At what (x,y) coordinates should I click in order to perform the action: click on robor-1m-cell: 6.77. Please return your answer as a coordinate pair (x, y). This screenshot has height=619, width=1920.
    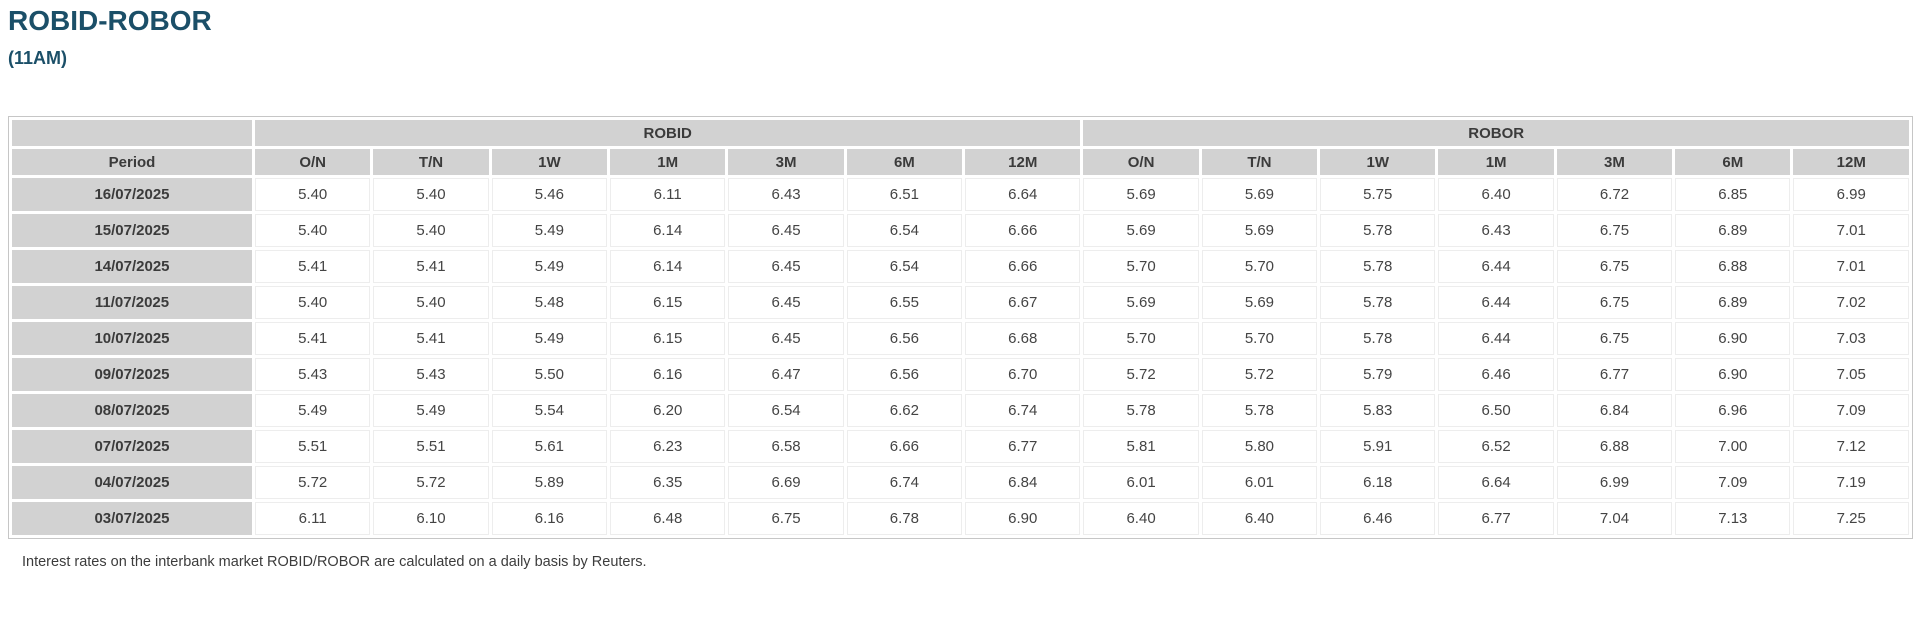
    Looking at the image, I should click on (1496, 518).